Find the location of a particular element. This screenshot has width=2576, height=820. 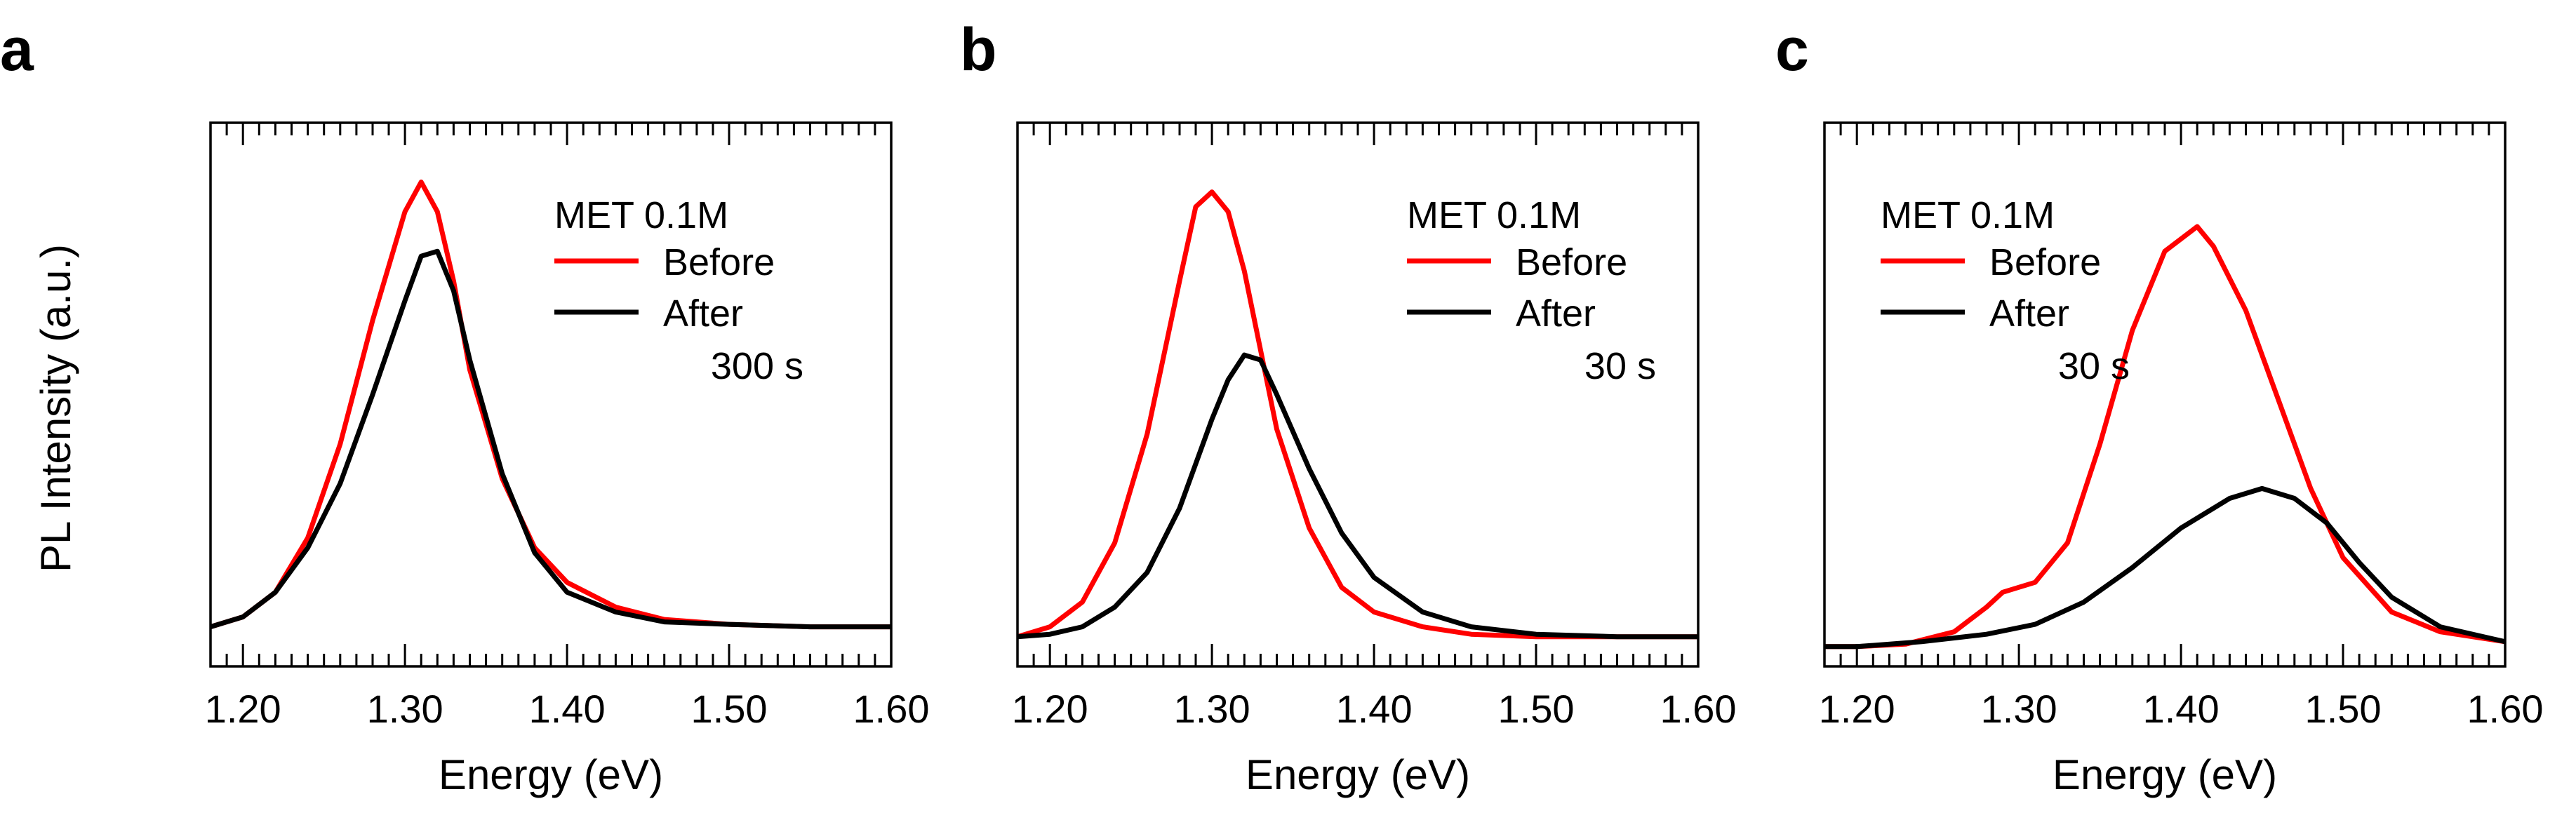

series-line-before-a is located at coordinates (550, 405).